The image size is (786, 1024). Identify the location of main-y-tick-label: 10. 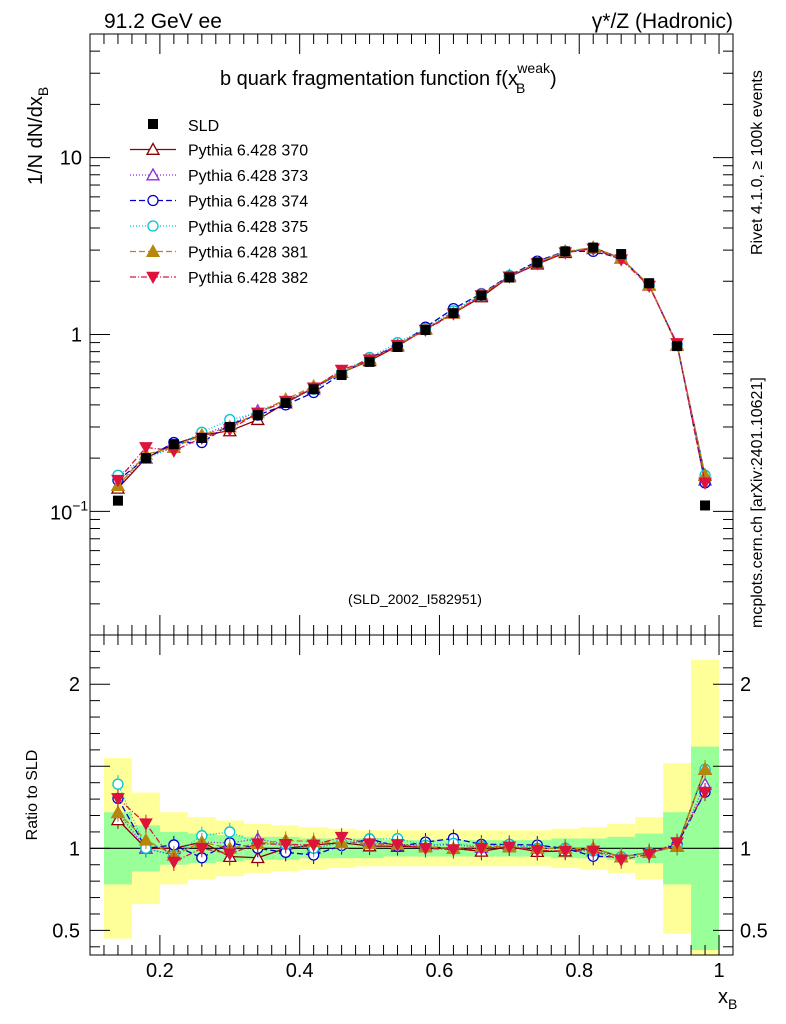
(71, 159).